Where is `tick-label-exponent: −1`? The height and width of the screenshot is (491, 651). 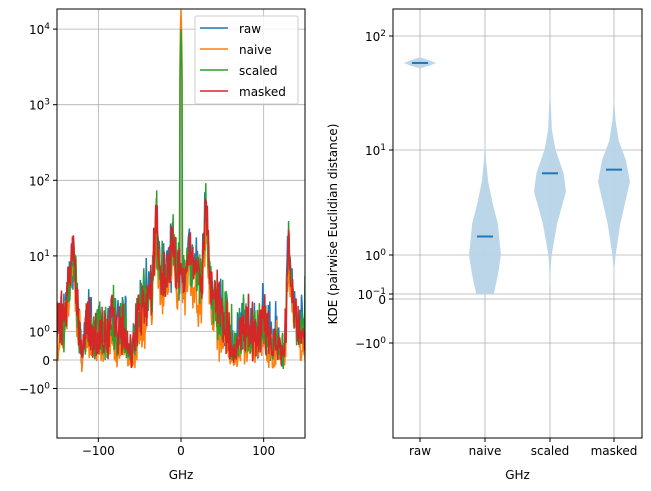 tick-label-exponent: −1 is located at coordinates (379, 292).